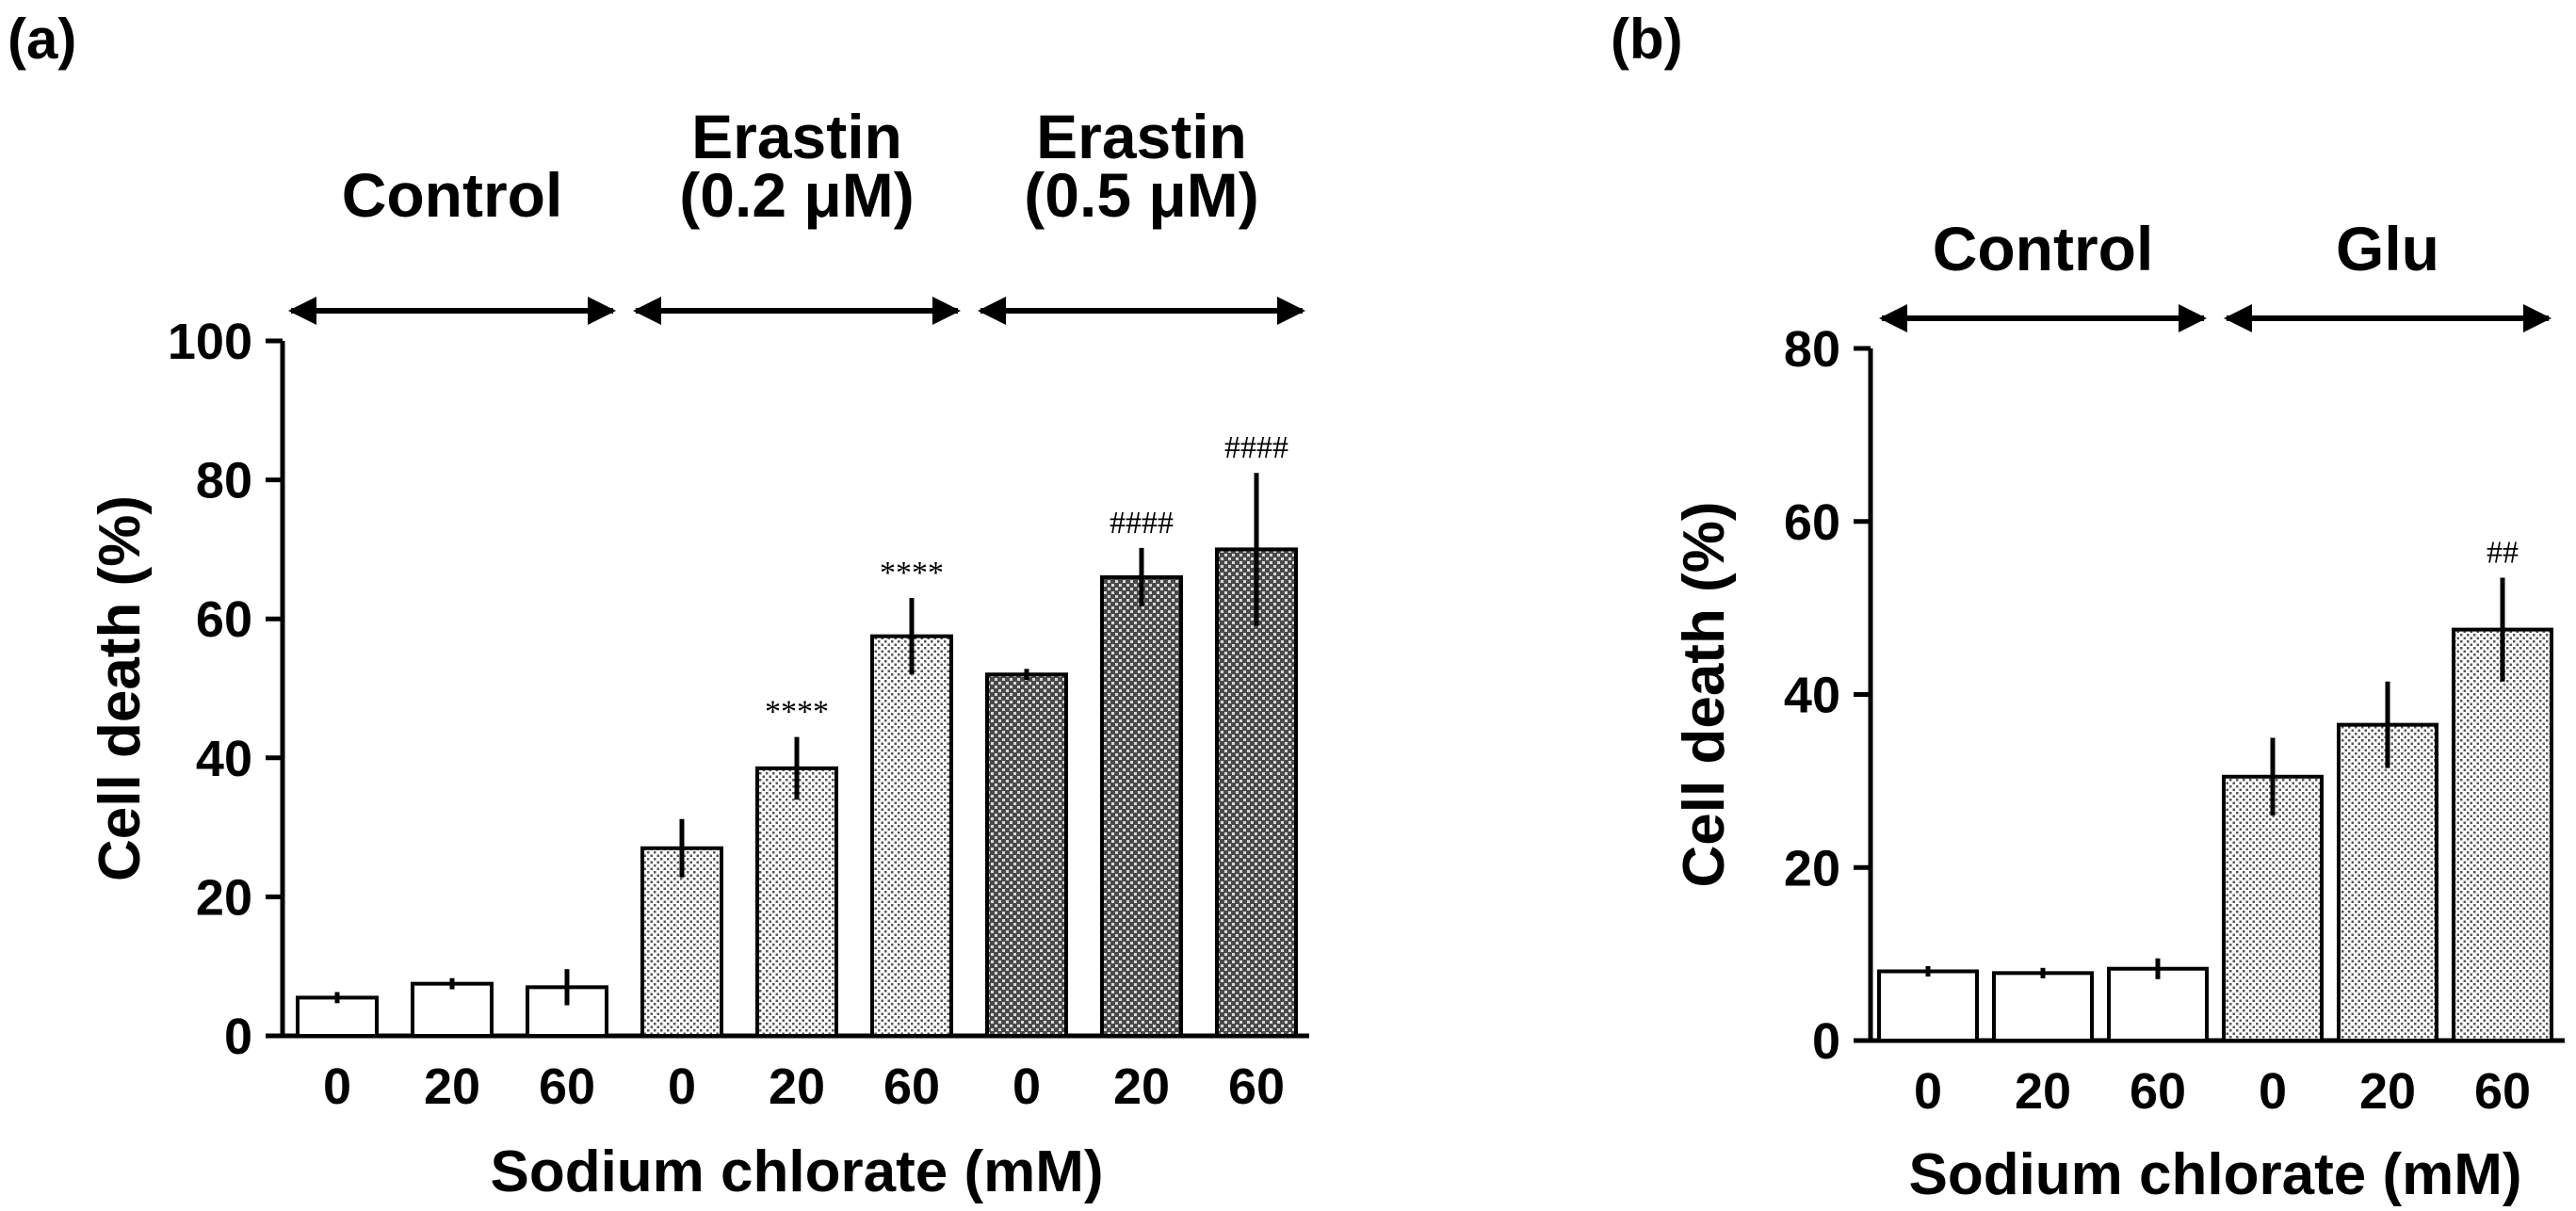 This screenshot has width=2576, height=1211. I want to click on group-label: (0.2 μM), so click(796, 195).